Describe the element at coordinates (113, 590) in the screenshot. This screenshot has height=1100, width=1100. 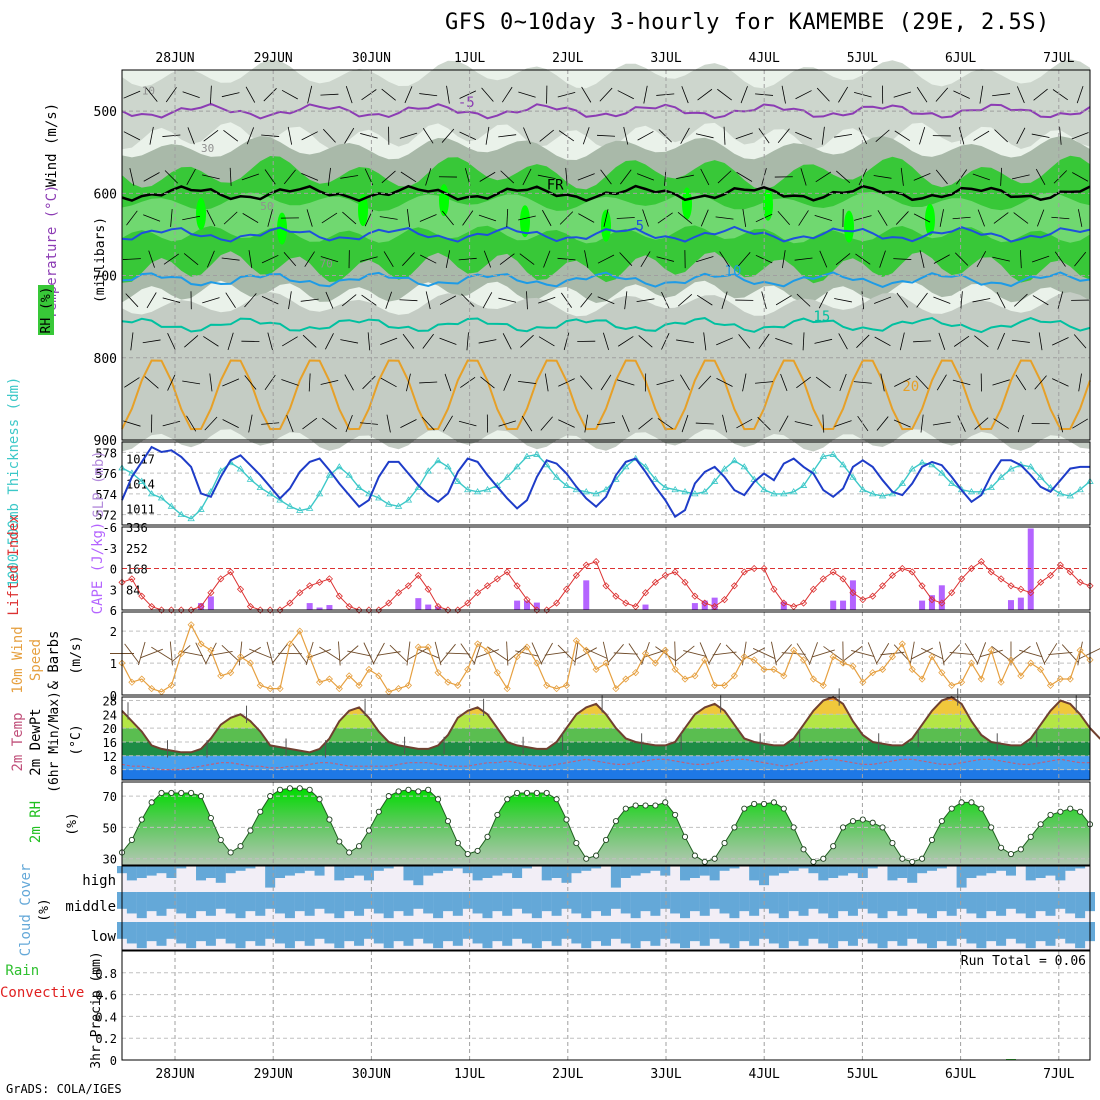
I see `li-tick-3: 3` at that location.